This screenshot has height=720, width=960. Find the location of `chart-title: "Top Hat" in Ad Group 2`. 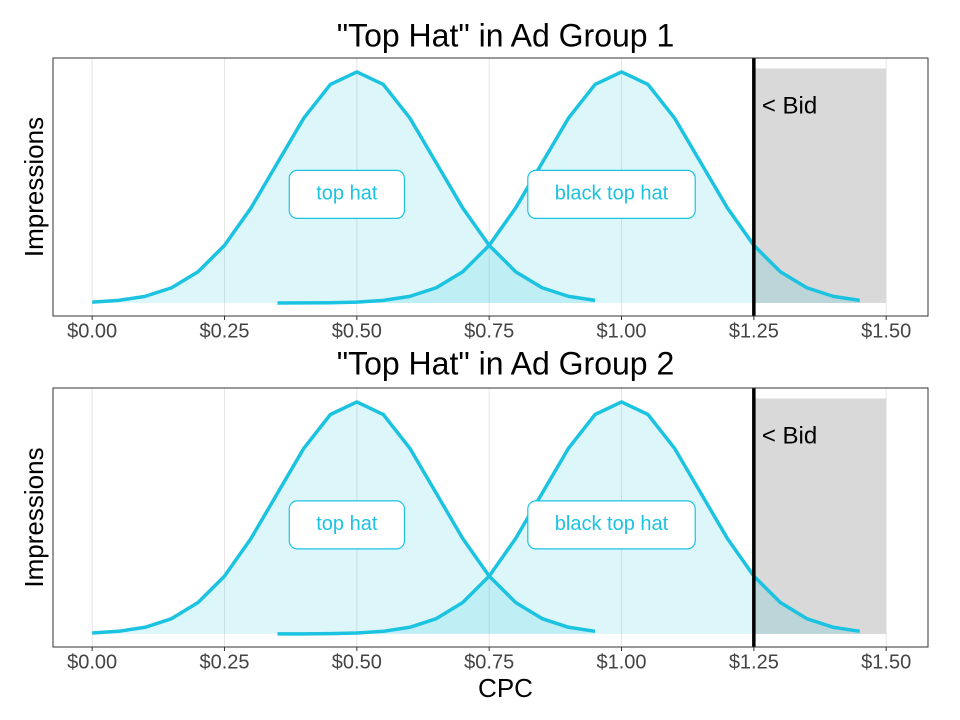

chart-title: "Top Hat" in Ad Group 2 is located at coordinates (506, 363).